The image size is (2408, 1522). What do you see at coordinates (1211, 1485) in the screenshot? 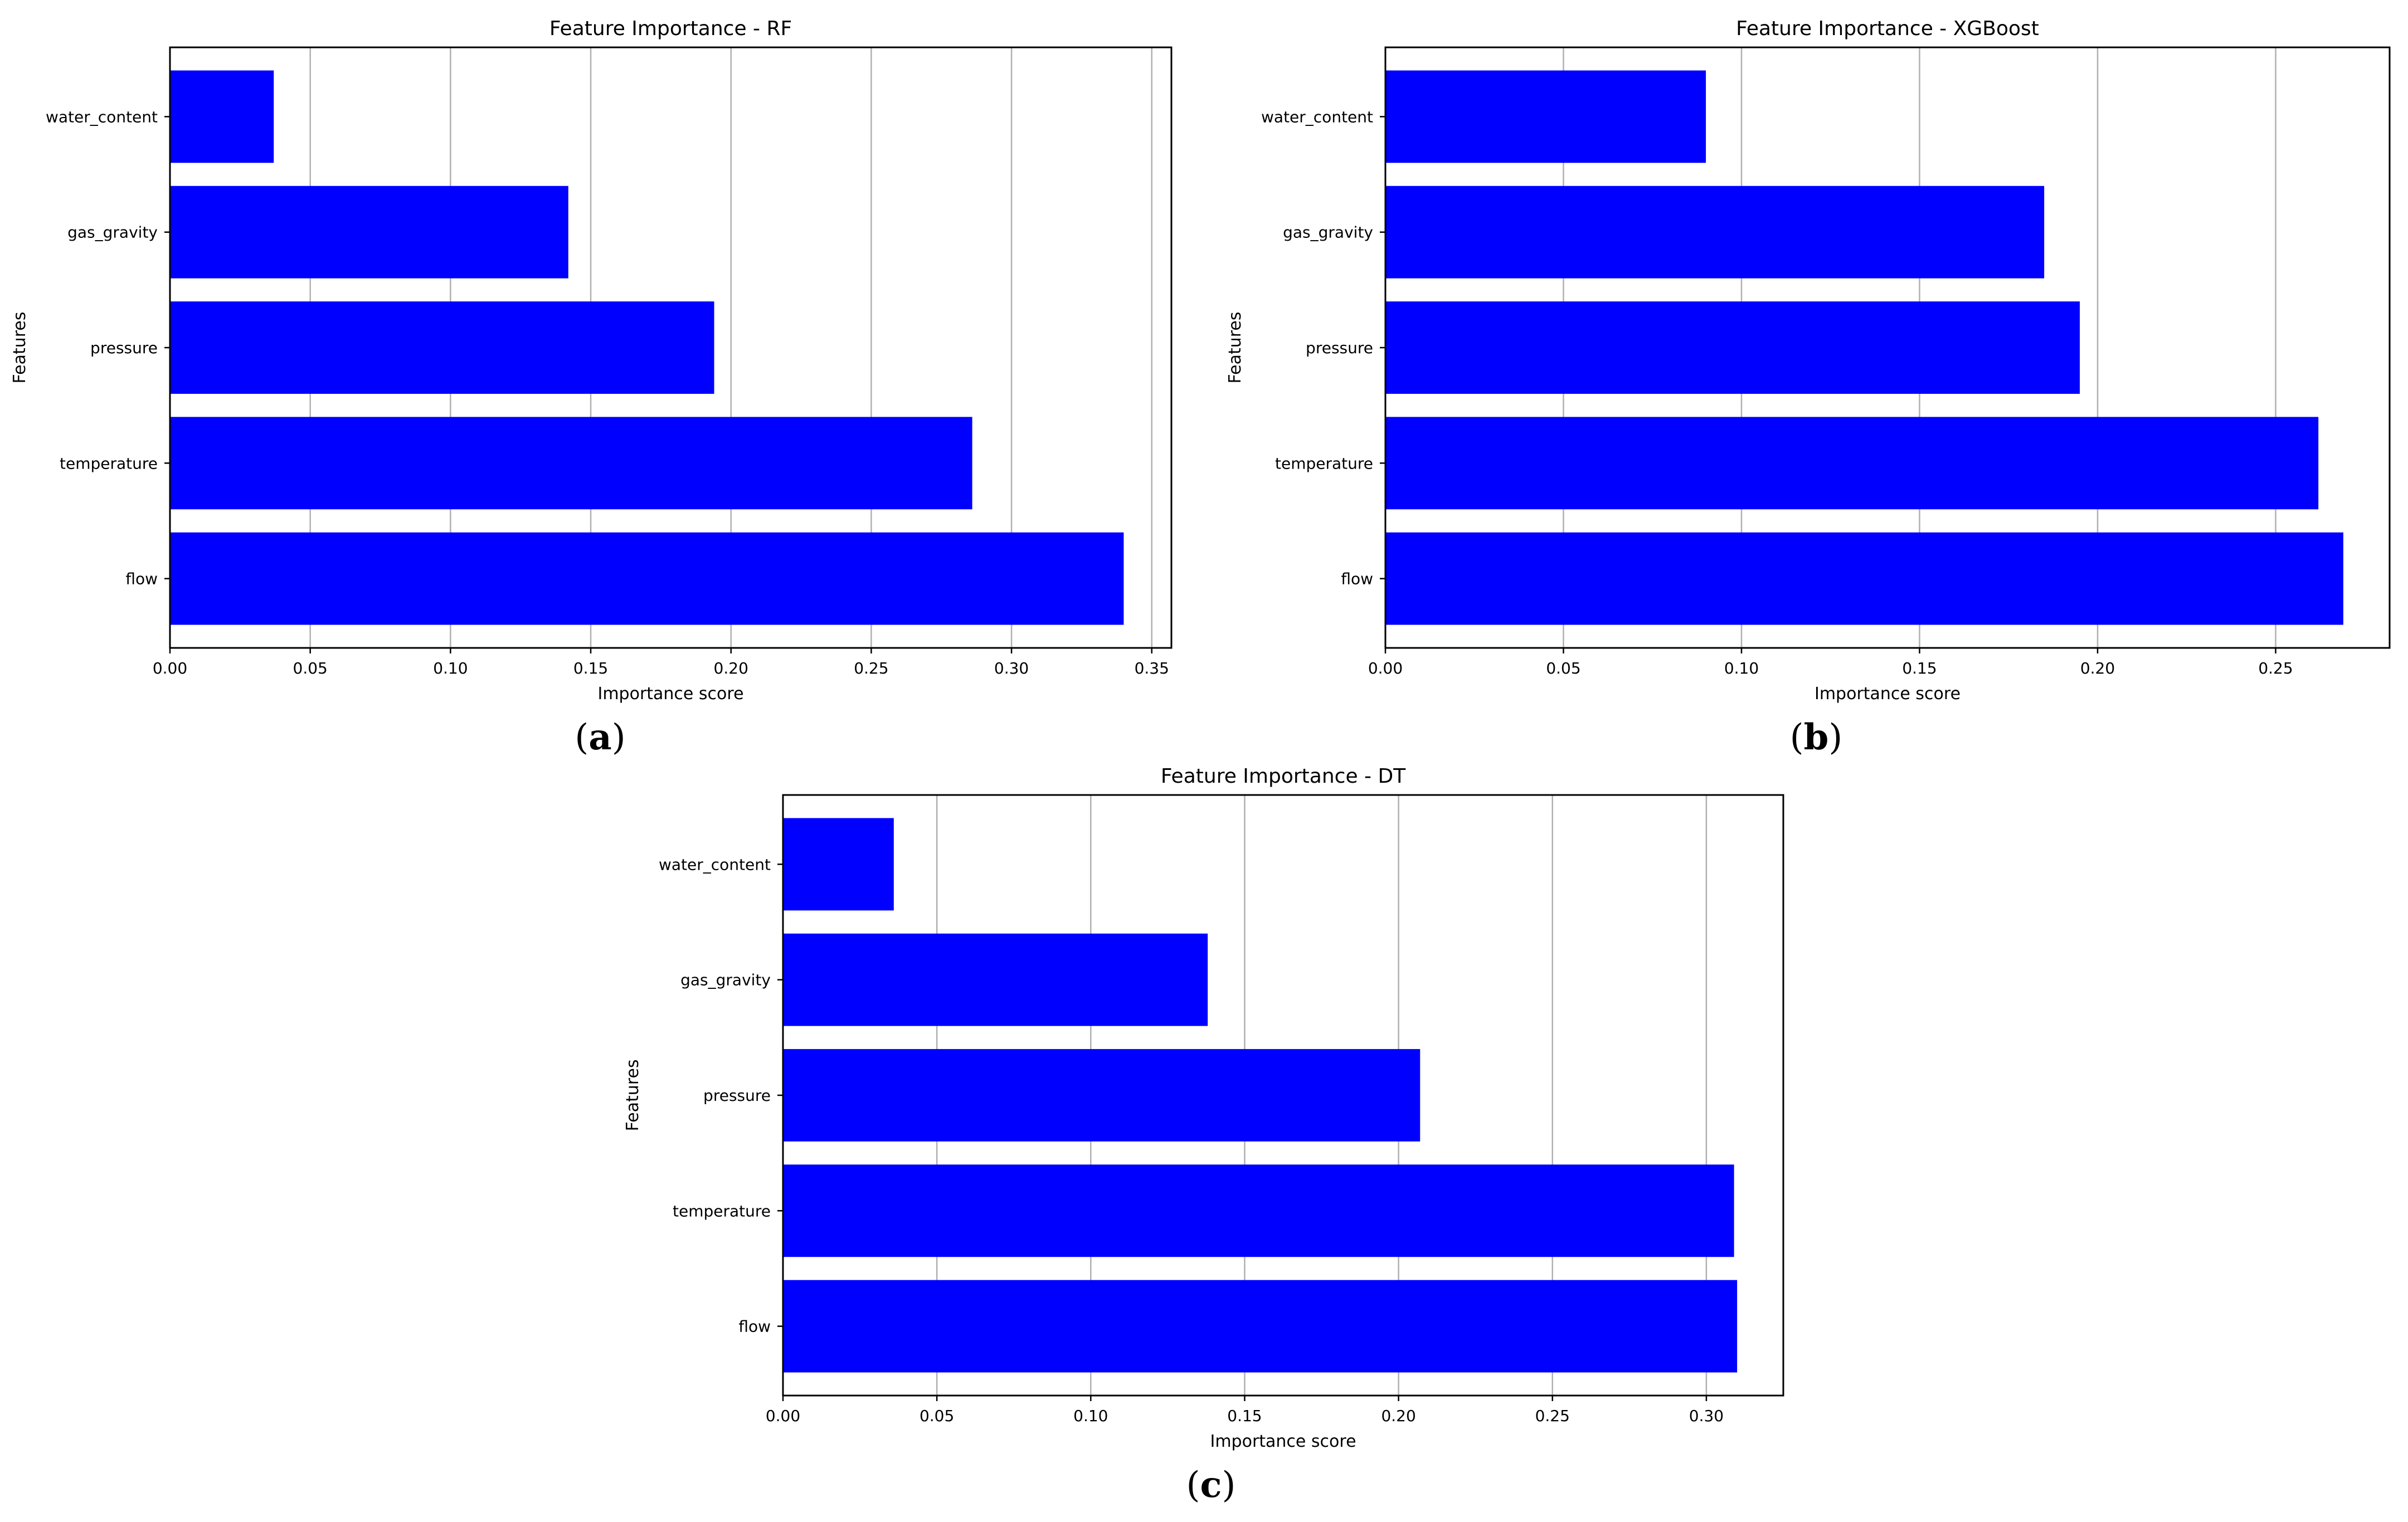
I see `panel-caption: (c)` at bounding box center [1211, 1485].